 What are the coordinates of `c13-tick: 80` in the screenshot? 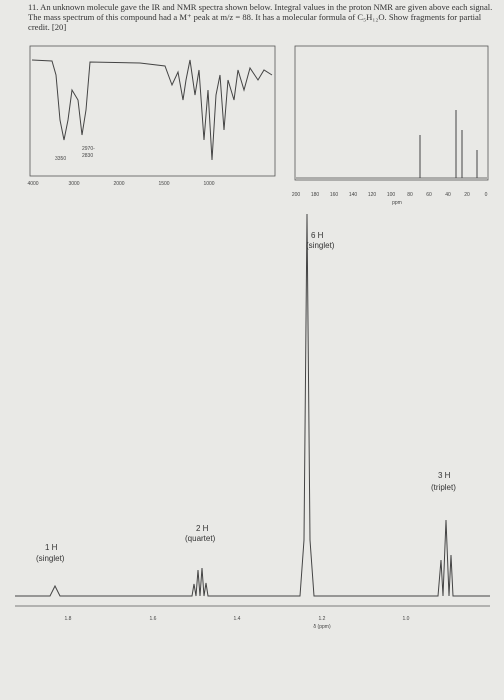 It's located at (410, 195).